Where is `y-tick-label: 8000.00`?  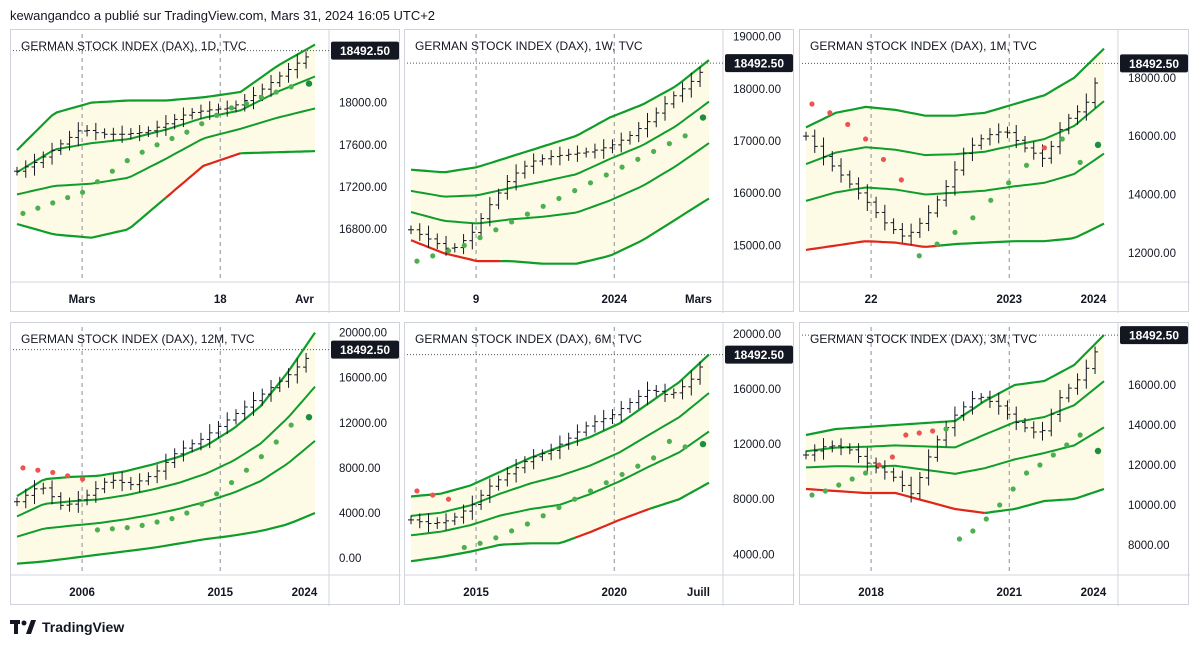
y-tick-label: 8000.00 is located at coordinates (1149, 546).